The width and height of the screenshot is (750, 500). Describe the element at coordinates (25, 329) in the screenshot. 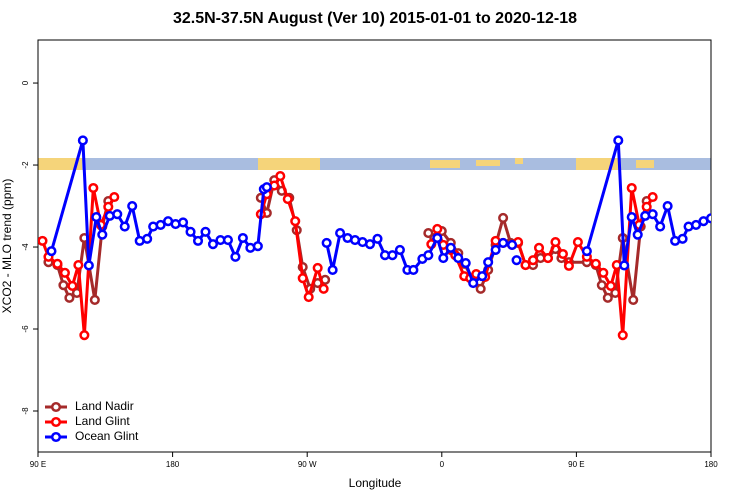

I see `y-tick-label: -6` at that location.